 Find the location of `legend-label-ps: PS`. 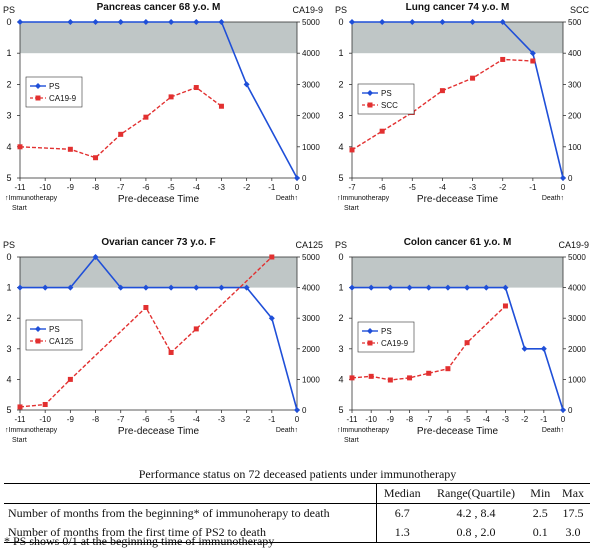

legend-label-ps: PS is located at coordinates (54, 329).